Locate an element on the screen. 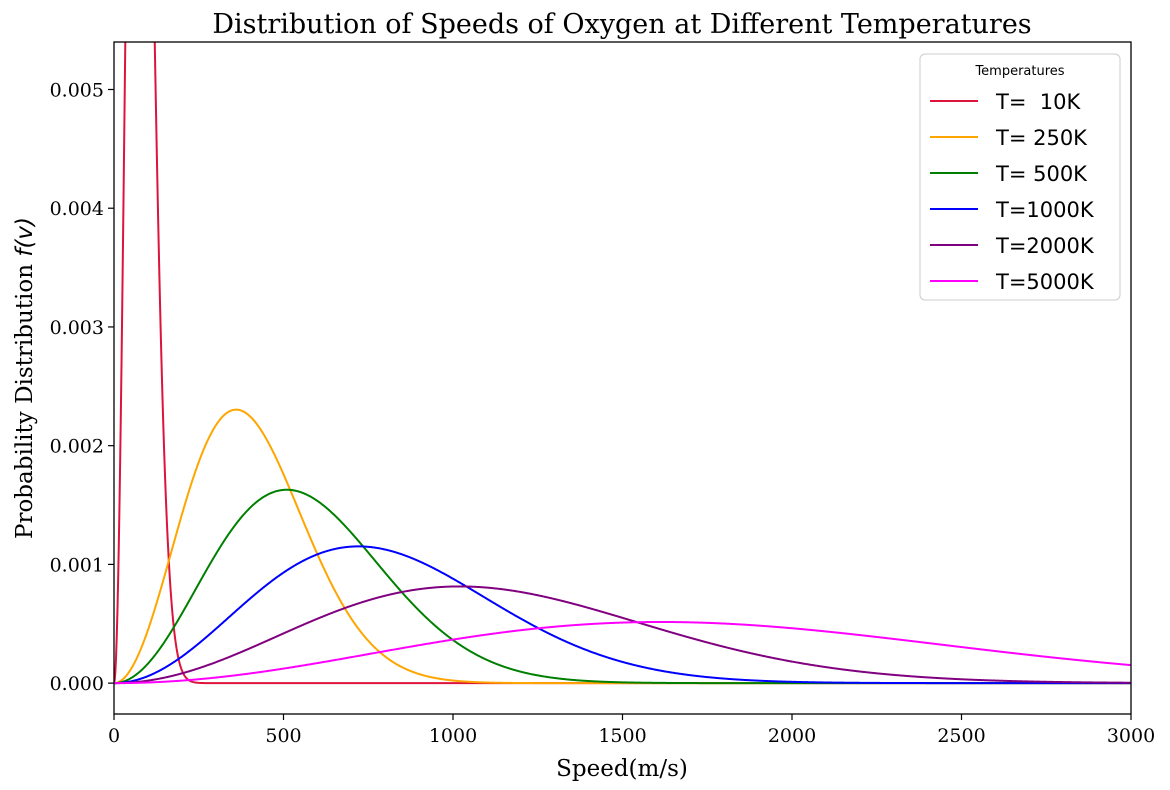 This screenshot has width=1170, height=790. y-tick-label: 0.002 is located at coordinates (77, 447).